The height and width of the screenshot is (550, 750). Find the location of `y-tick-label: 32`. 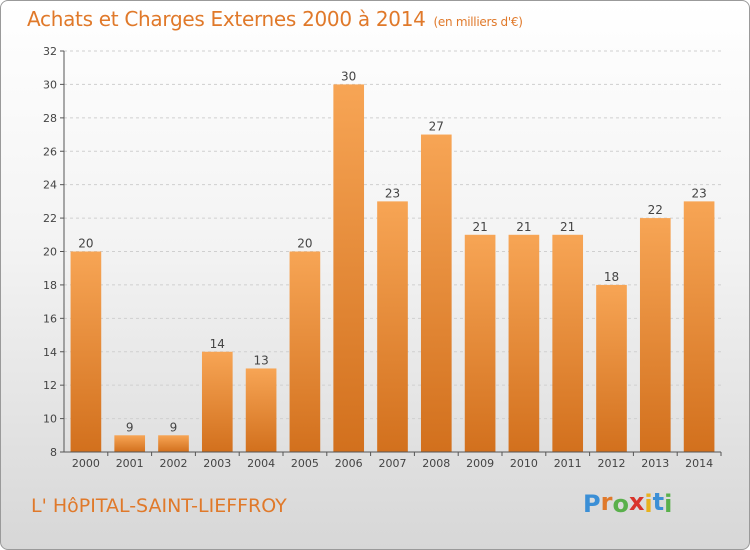

y-tick-label: 32 is located at coordinates (50, 51).